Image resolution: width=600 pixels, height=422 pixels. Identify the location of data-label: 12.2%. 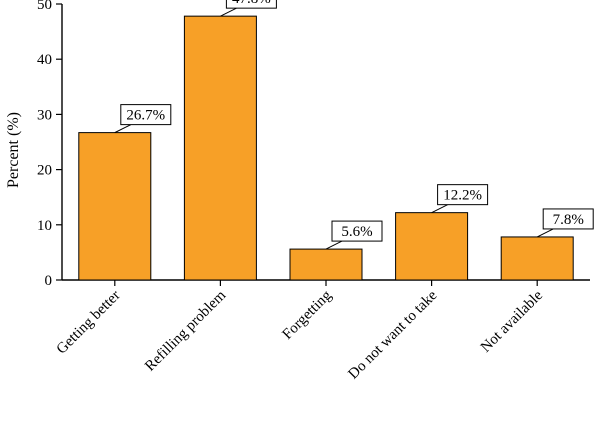
(462, 196).